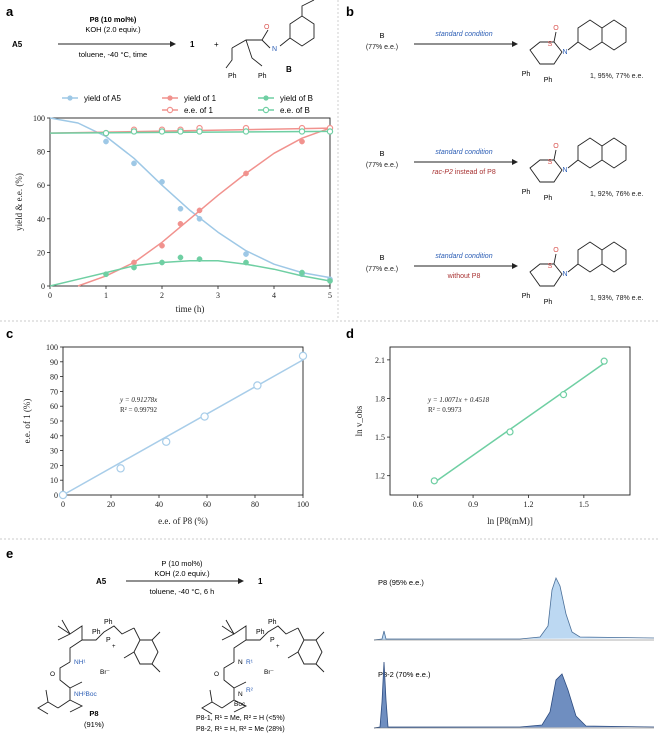 The image size is (658, 738). Describe the element at coordinates (585, 257) in the screenshot. I see `row-naphthyl` at that location.